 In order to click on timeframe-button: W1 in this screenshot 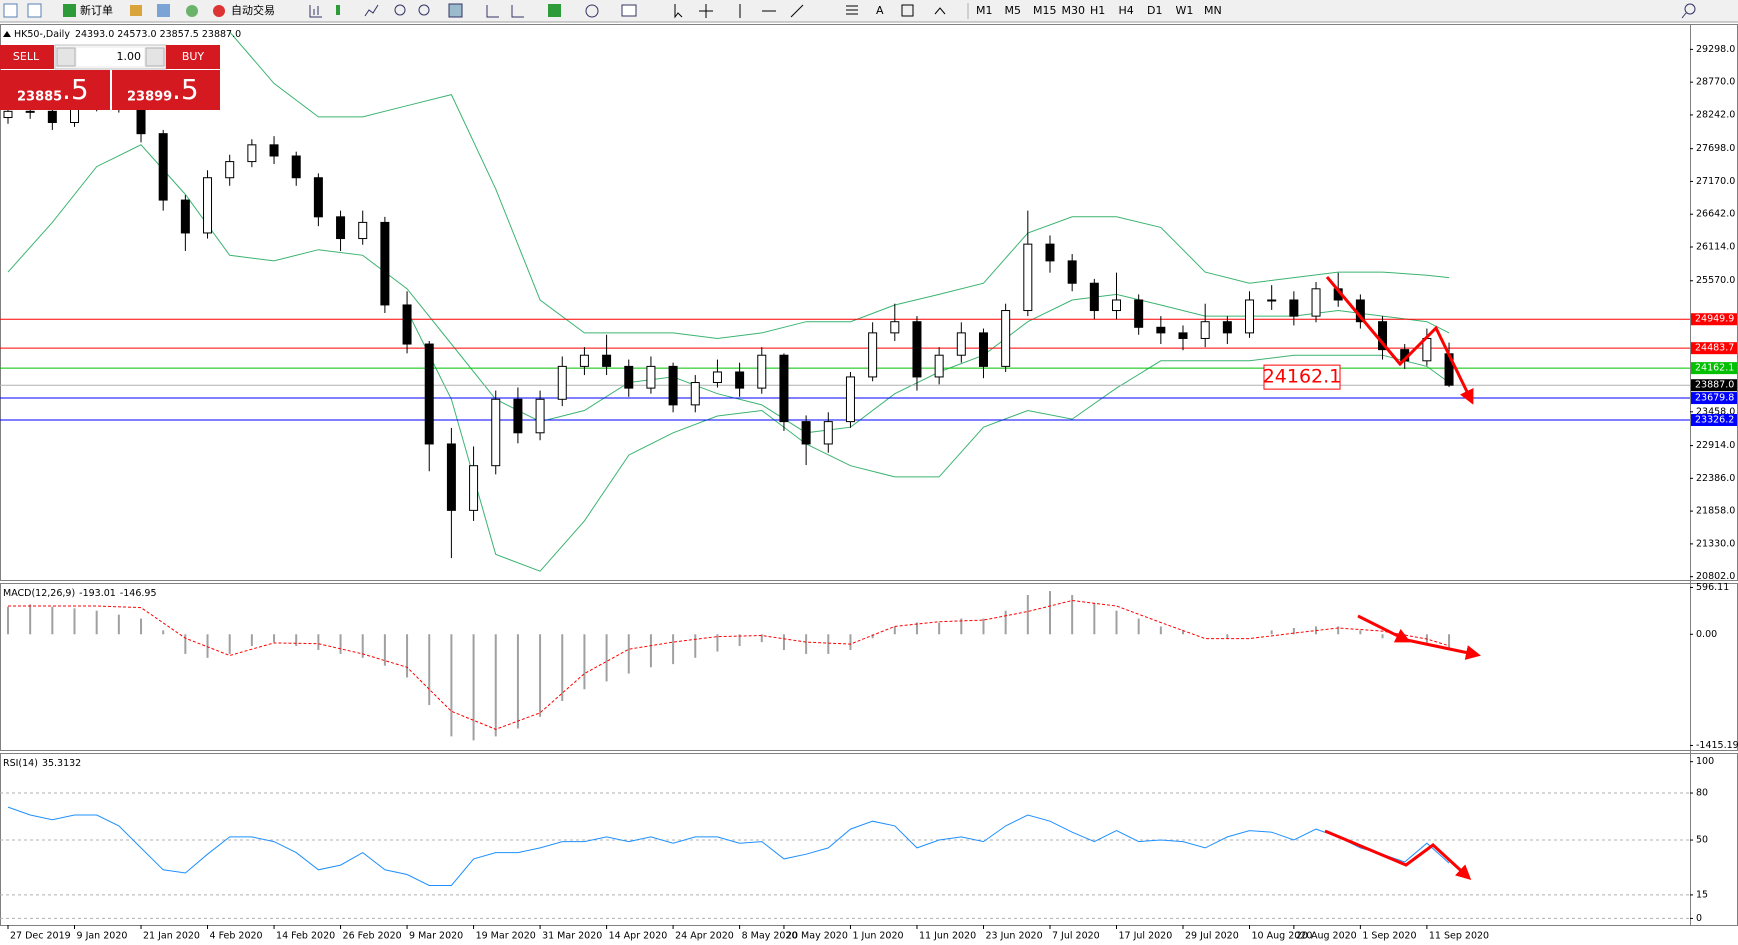, I will do `click(1185, 10)`.